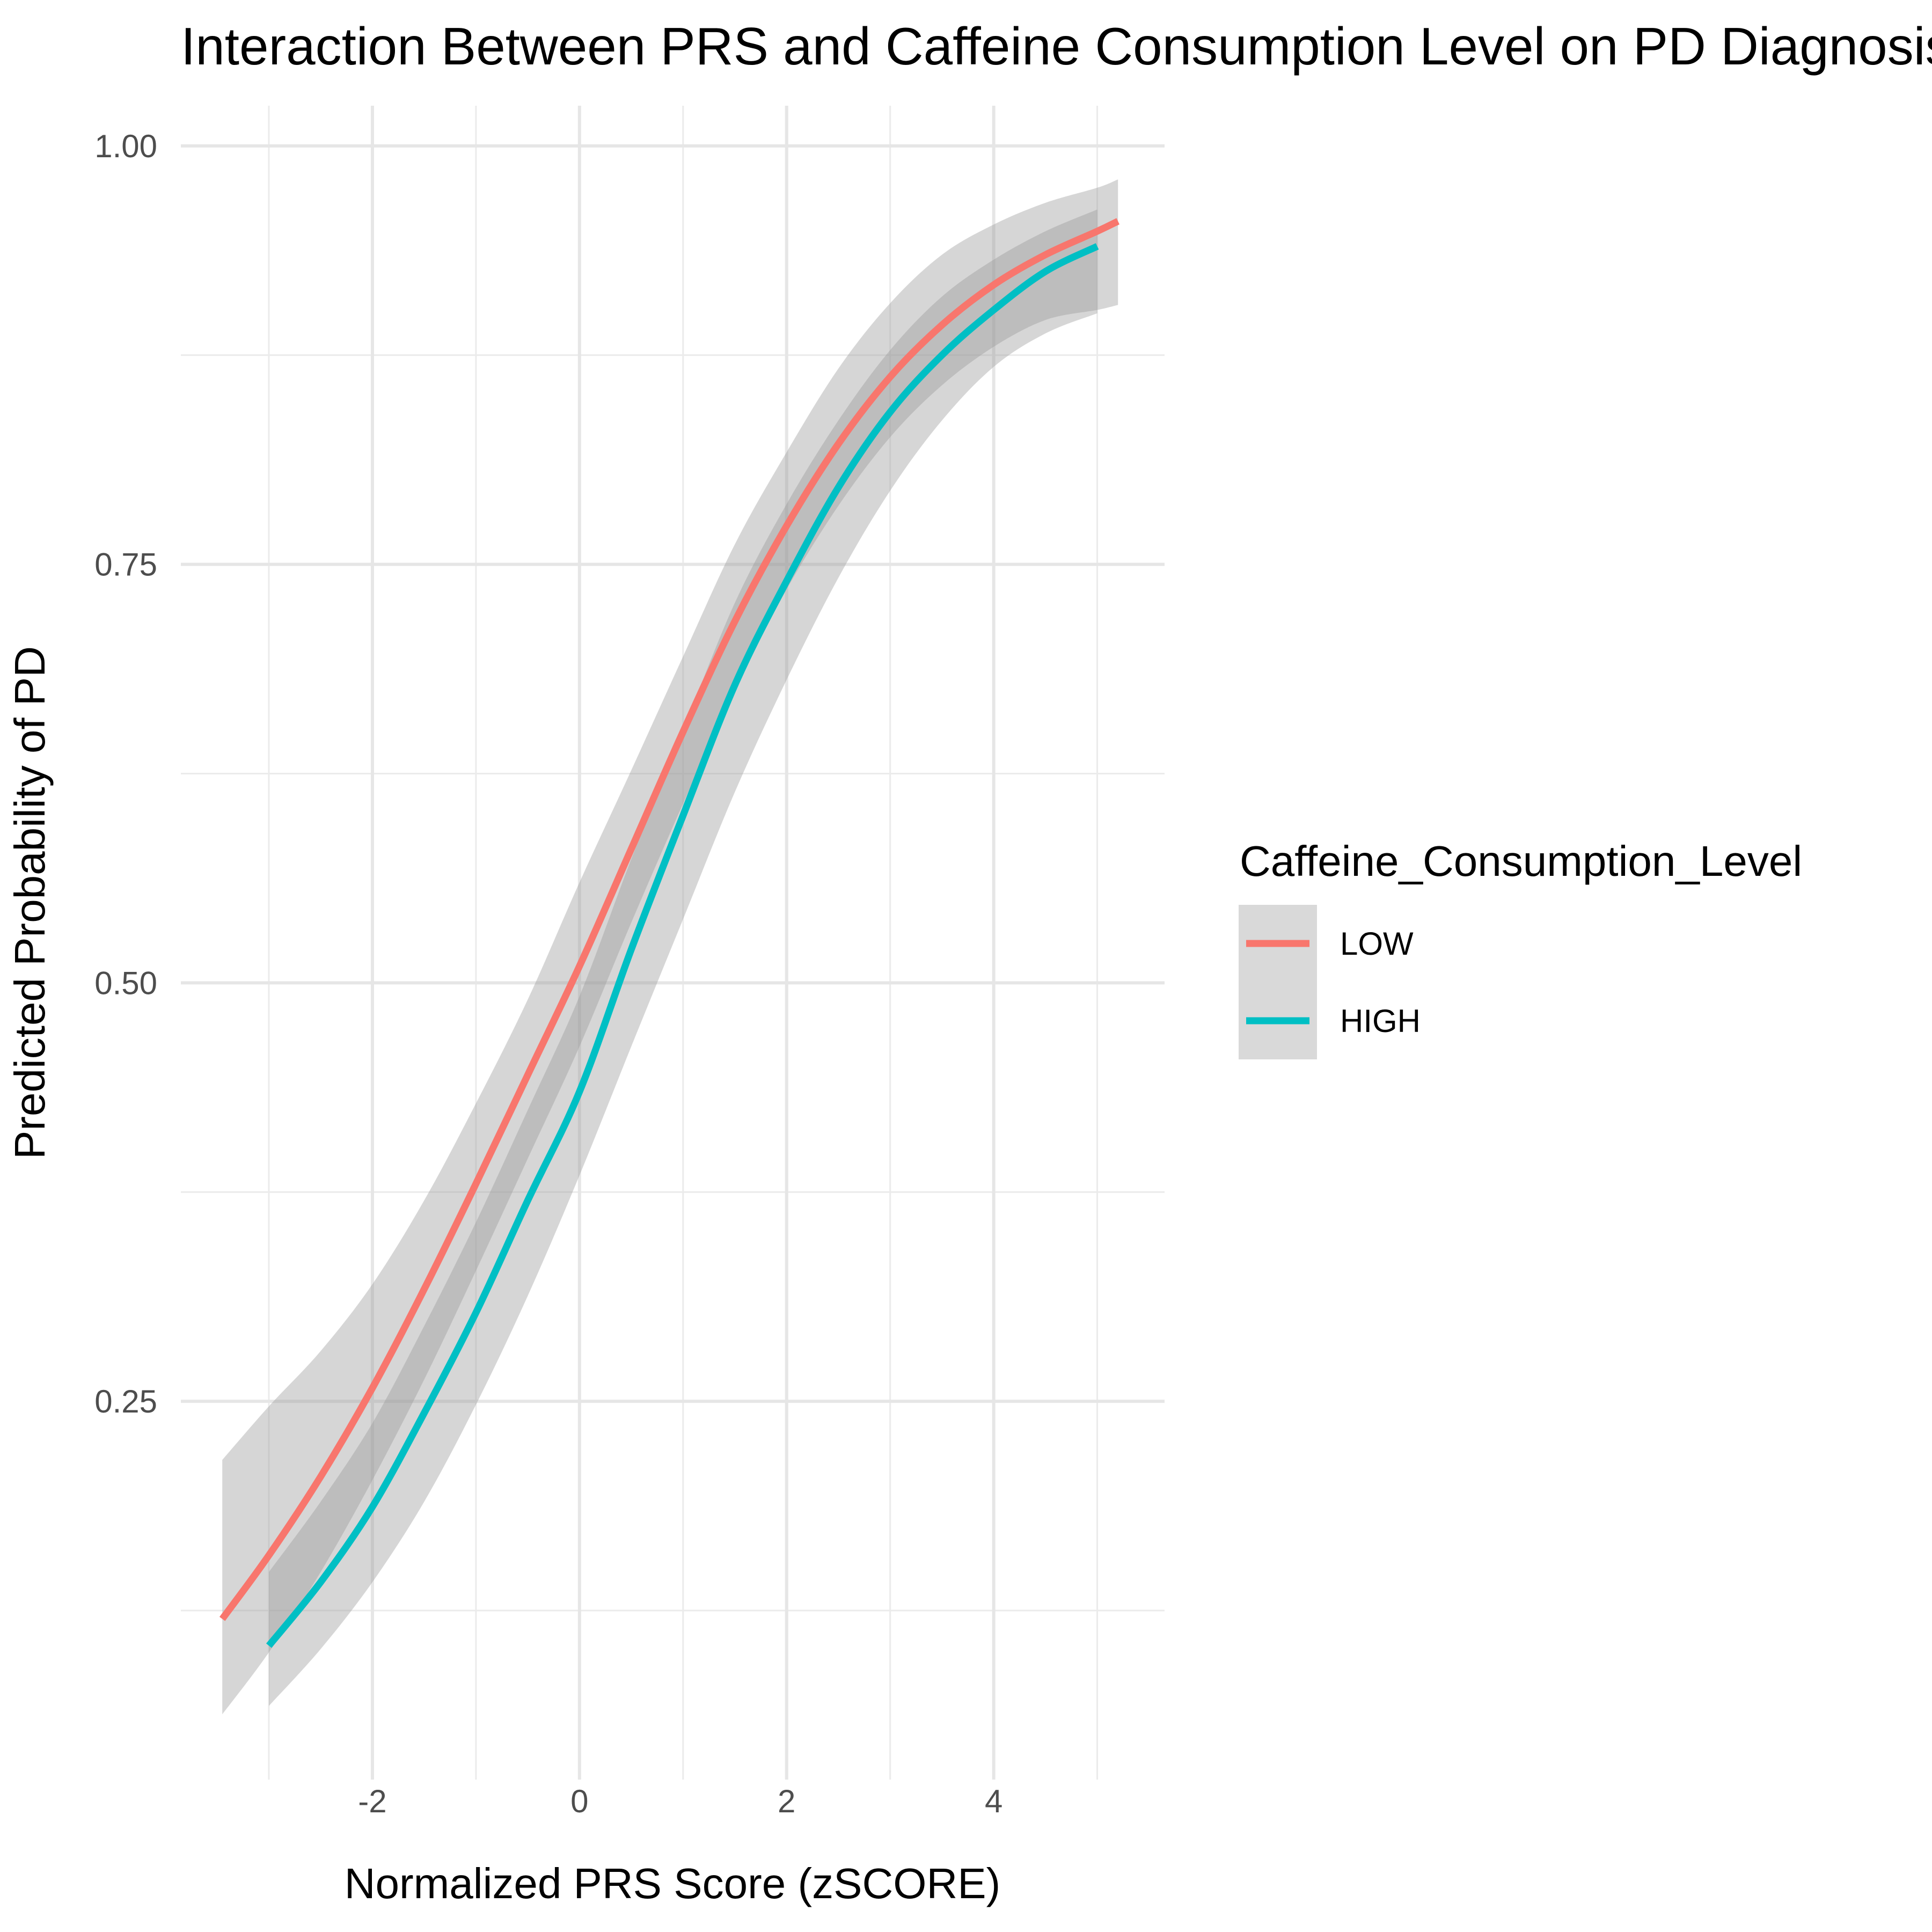 The image size is (1932, 1932). What do you see at coordinates (1377, 944) in the screenshot?
I see `legend-label-low: LOW` at bounding box center [1377, 944].